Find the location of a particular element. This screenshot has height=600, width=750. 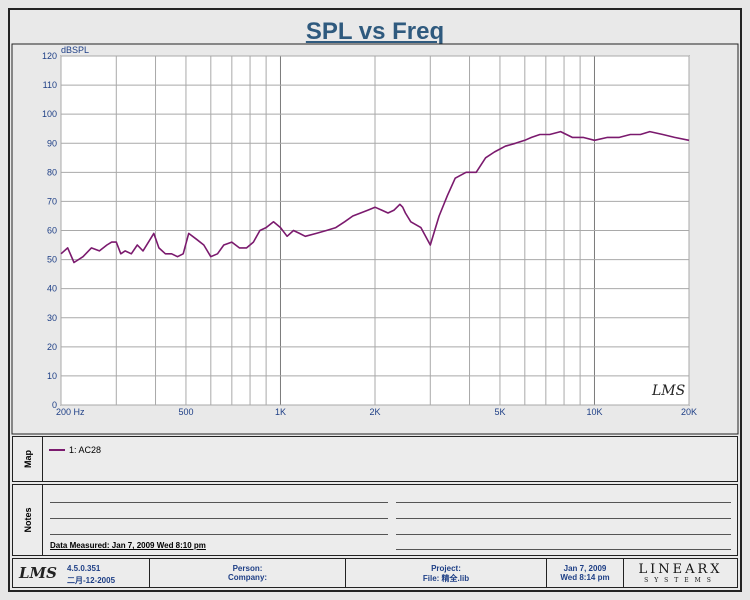

y-tick-label: 40 is located at coordinates (52, 289).